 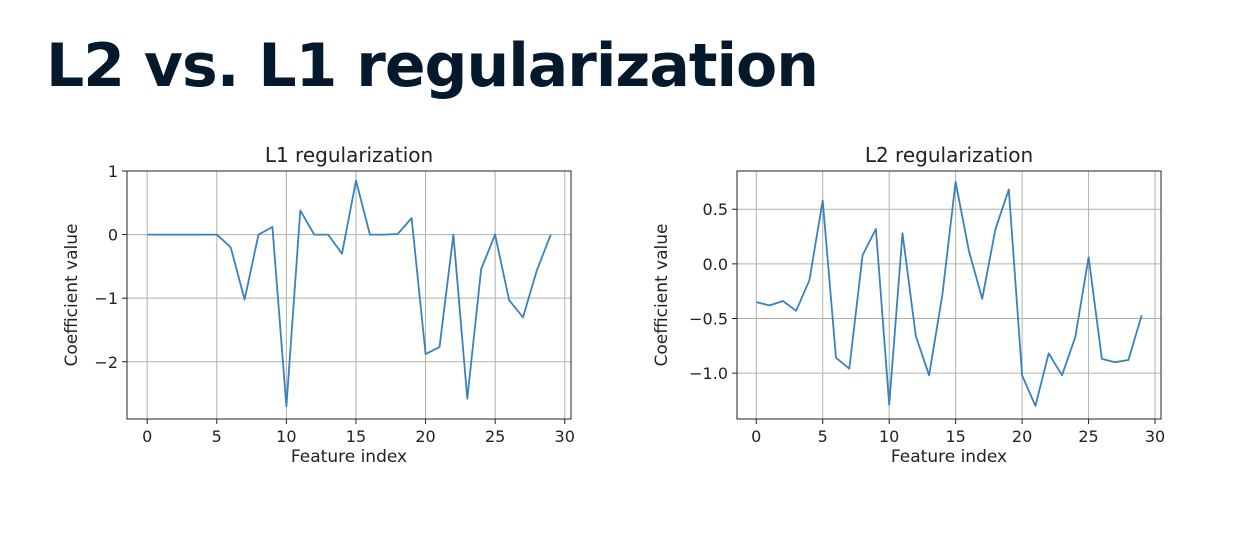 I want to click on y-tick-label: 0.5, so click(x=715, y=209).